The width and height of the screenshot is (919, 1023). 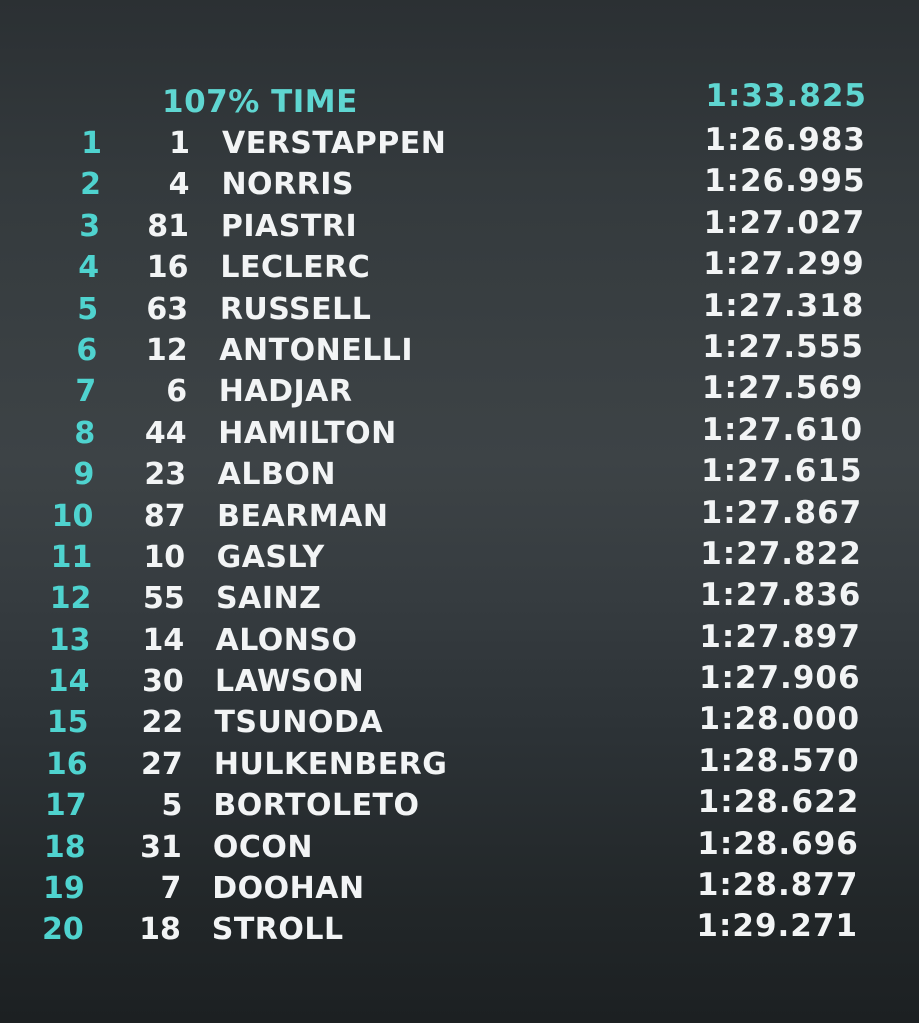 What do you see at coordinates (459, 266) in the screenshot?
I see `result-row: 4 16 LECLERC 1:27.299` at bounding box center [459, 266].